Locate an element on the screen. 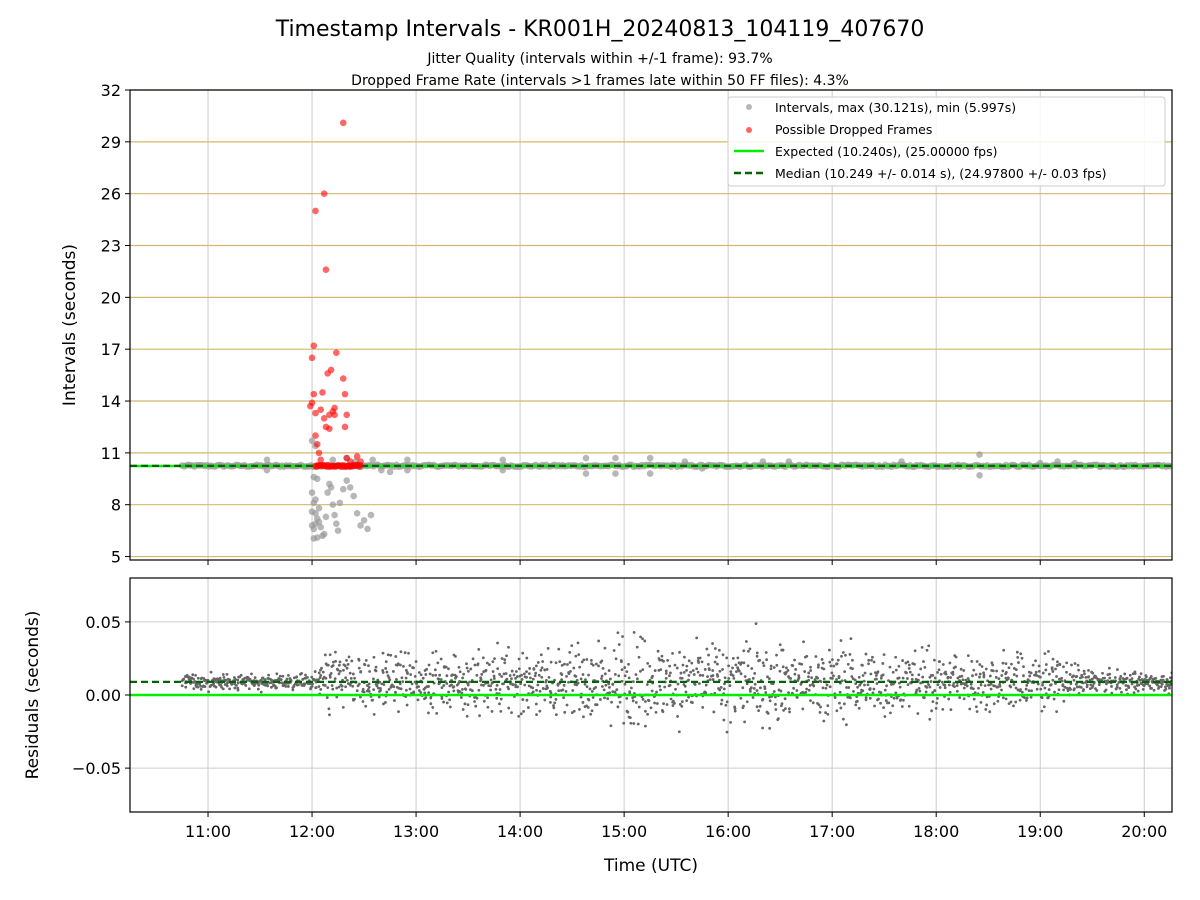 This screenshot has height=900, width=1200. y-tick-label: 11 is located at coordinates (111, 453).